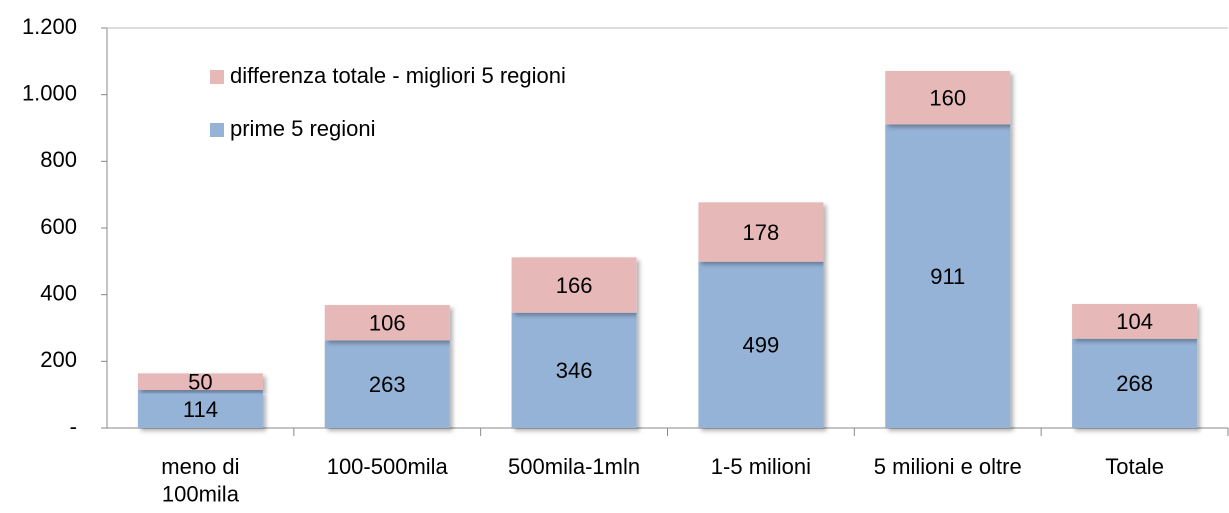  I want to click on data-label: 911, so click(947, 276).